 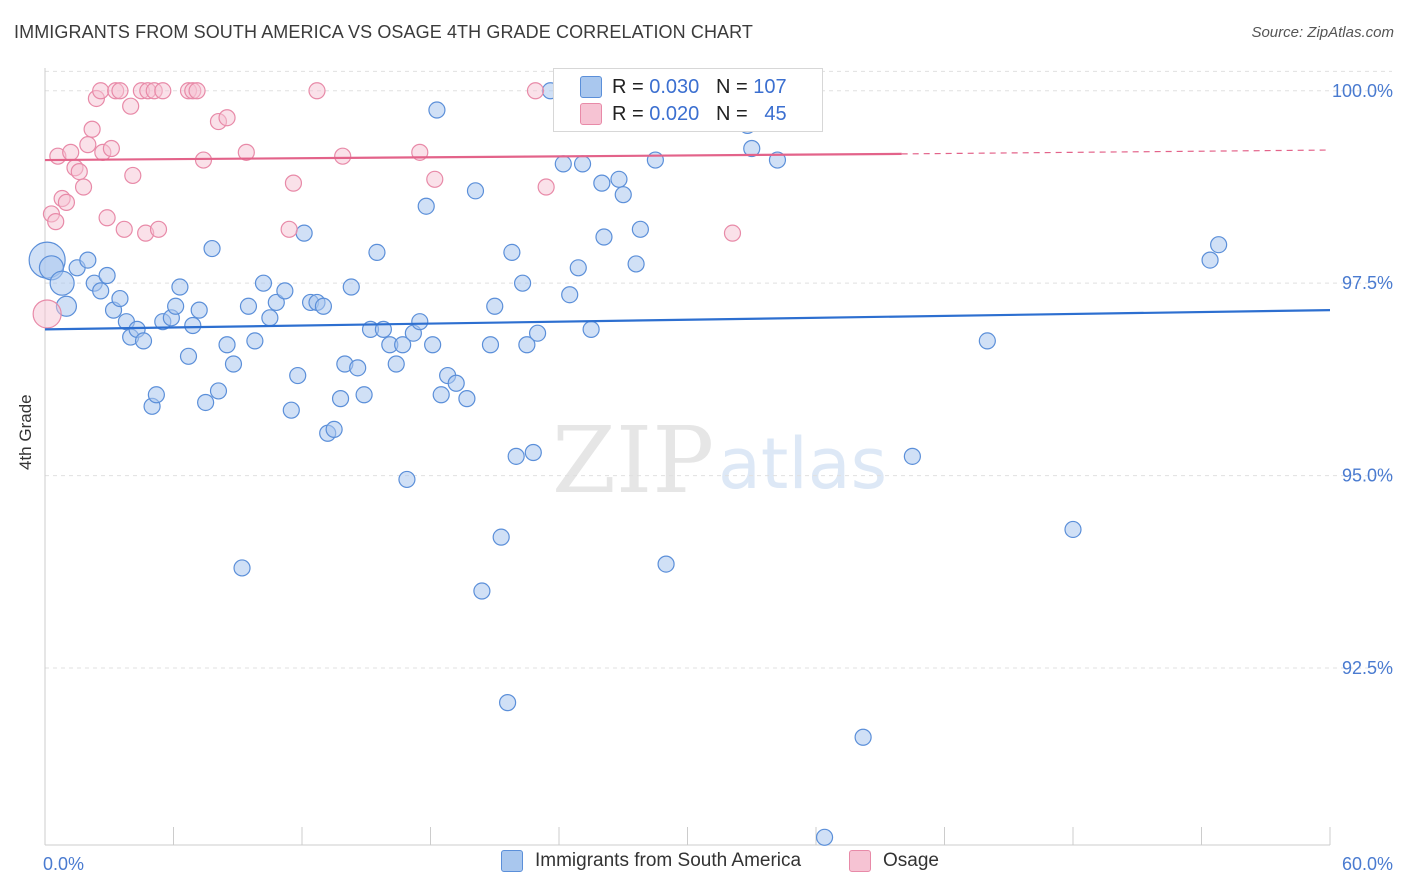 What do you see at coordinates (674, 113) in the screenshot?
I see `r-value: 0.020` at bounding box center [674, 113].